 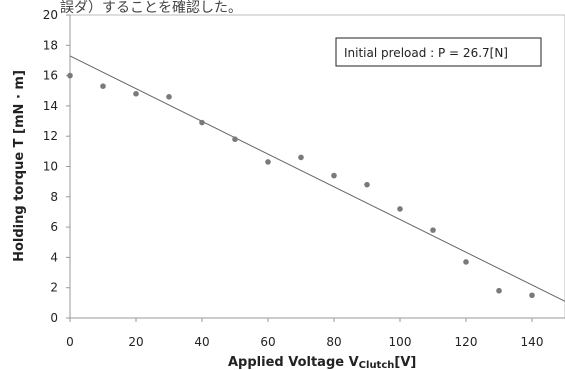 I want to click on x-tick-label: 100, so click(x=400, y=342).